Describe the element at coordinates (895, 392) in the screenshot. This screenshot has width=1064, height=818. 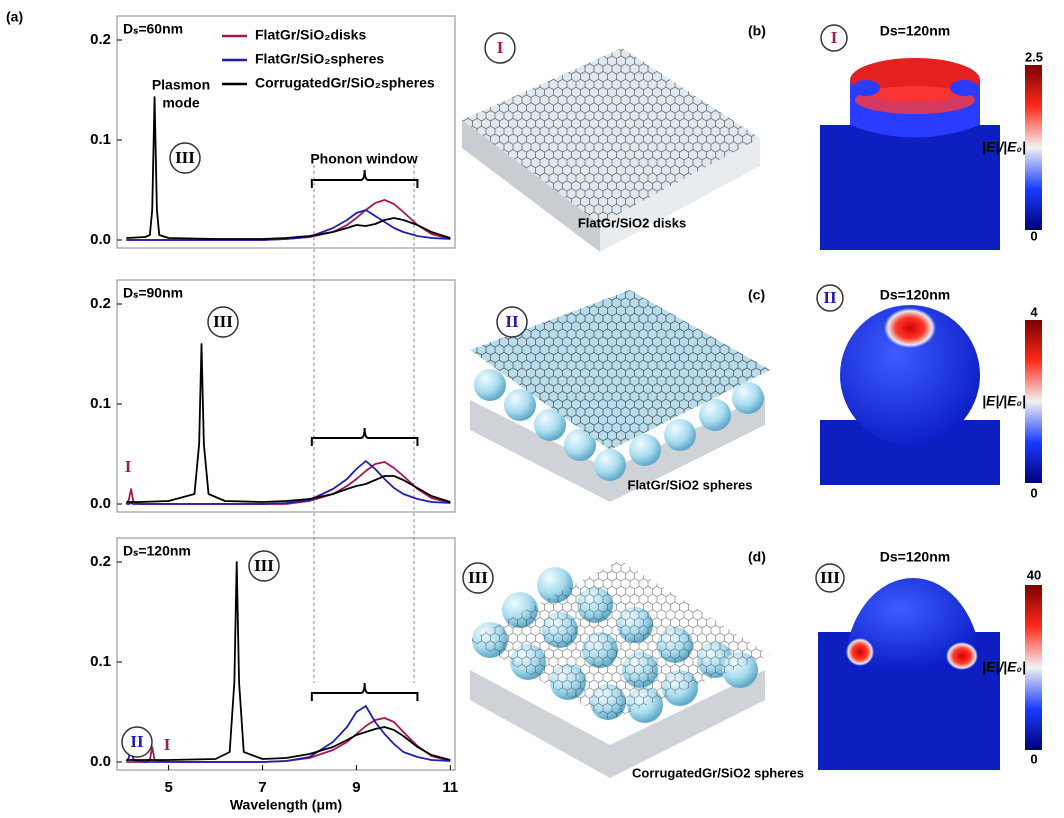
I see `field-map: (c) II Ds=120nm 4 0 |E|/|E₀|` at that location.